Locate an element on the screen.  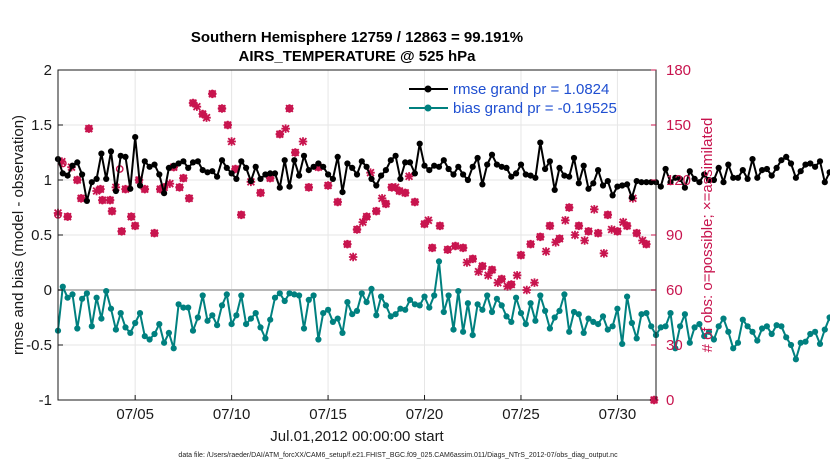
chart-subtitle: AIRS_TEMPERATURE @ 525 hPa is located at coordinates (358, 56).